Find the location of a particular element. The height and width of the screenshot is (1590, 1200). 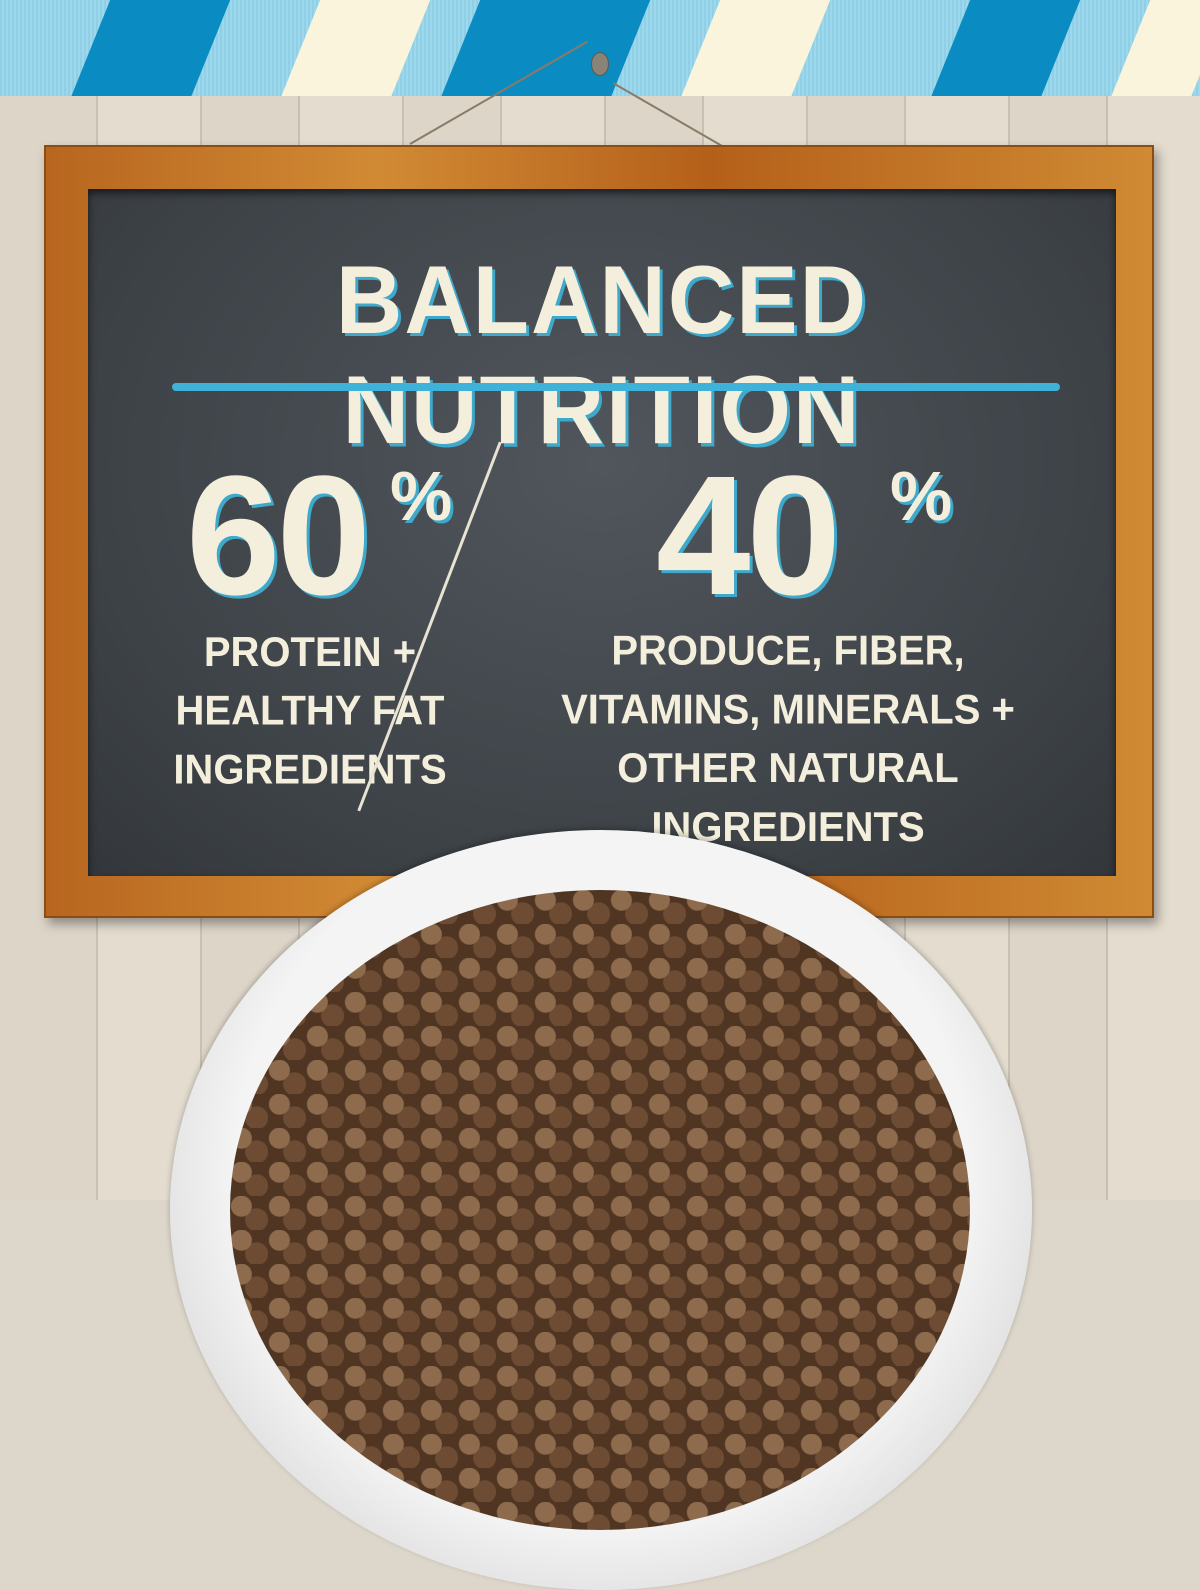

nail-icon is located at coordinates (600, 64).